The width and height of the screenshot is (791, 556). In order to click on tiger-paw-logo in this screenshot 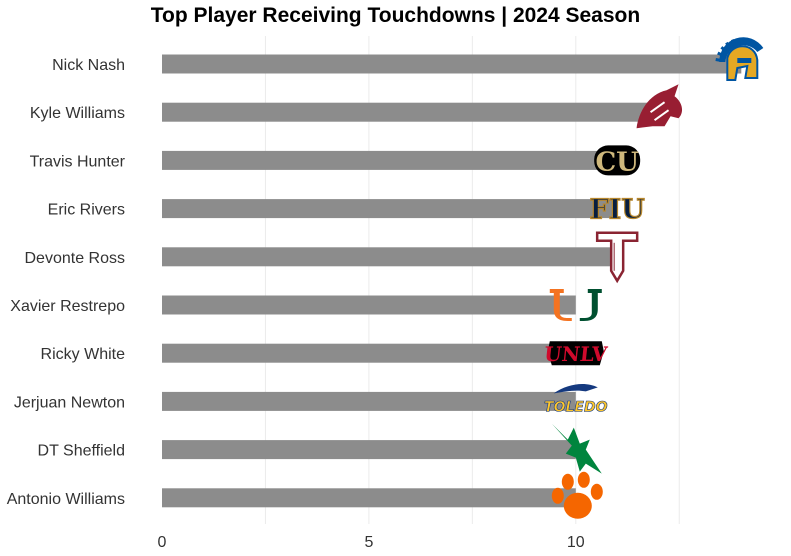, I will do `click(577, 495)`.